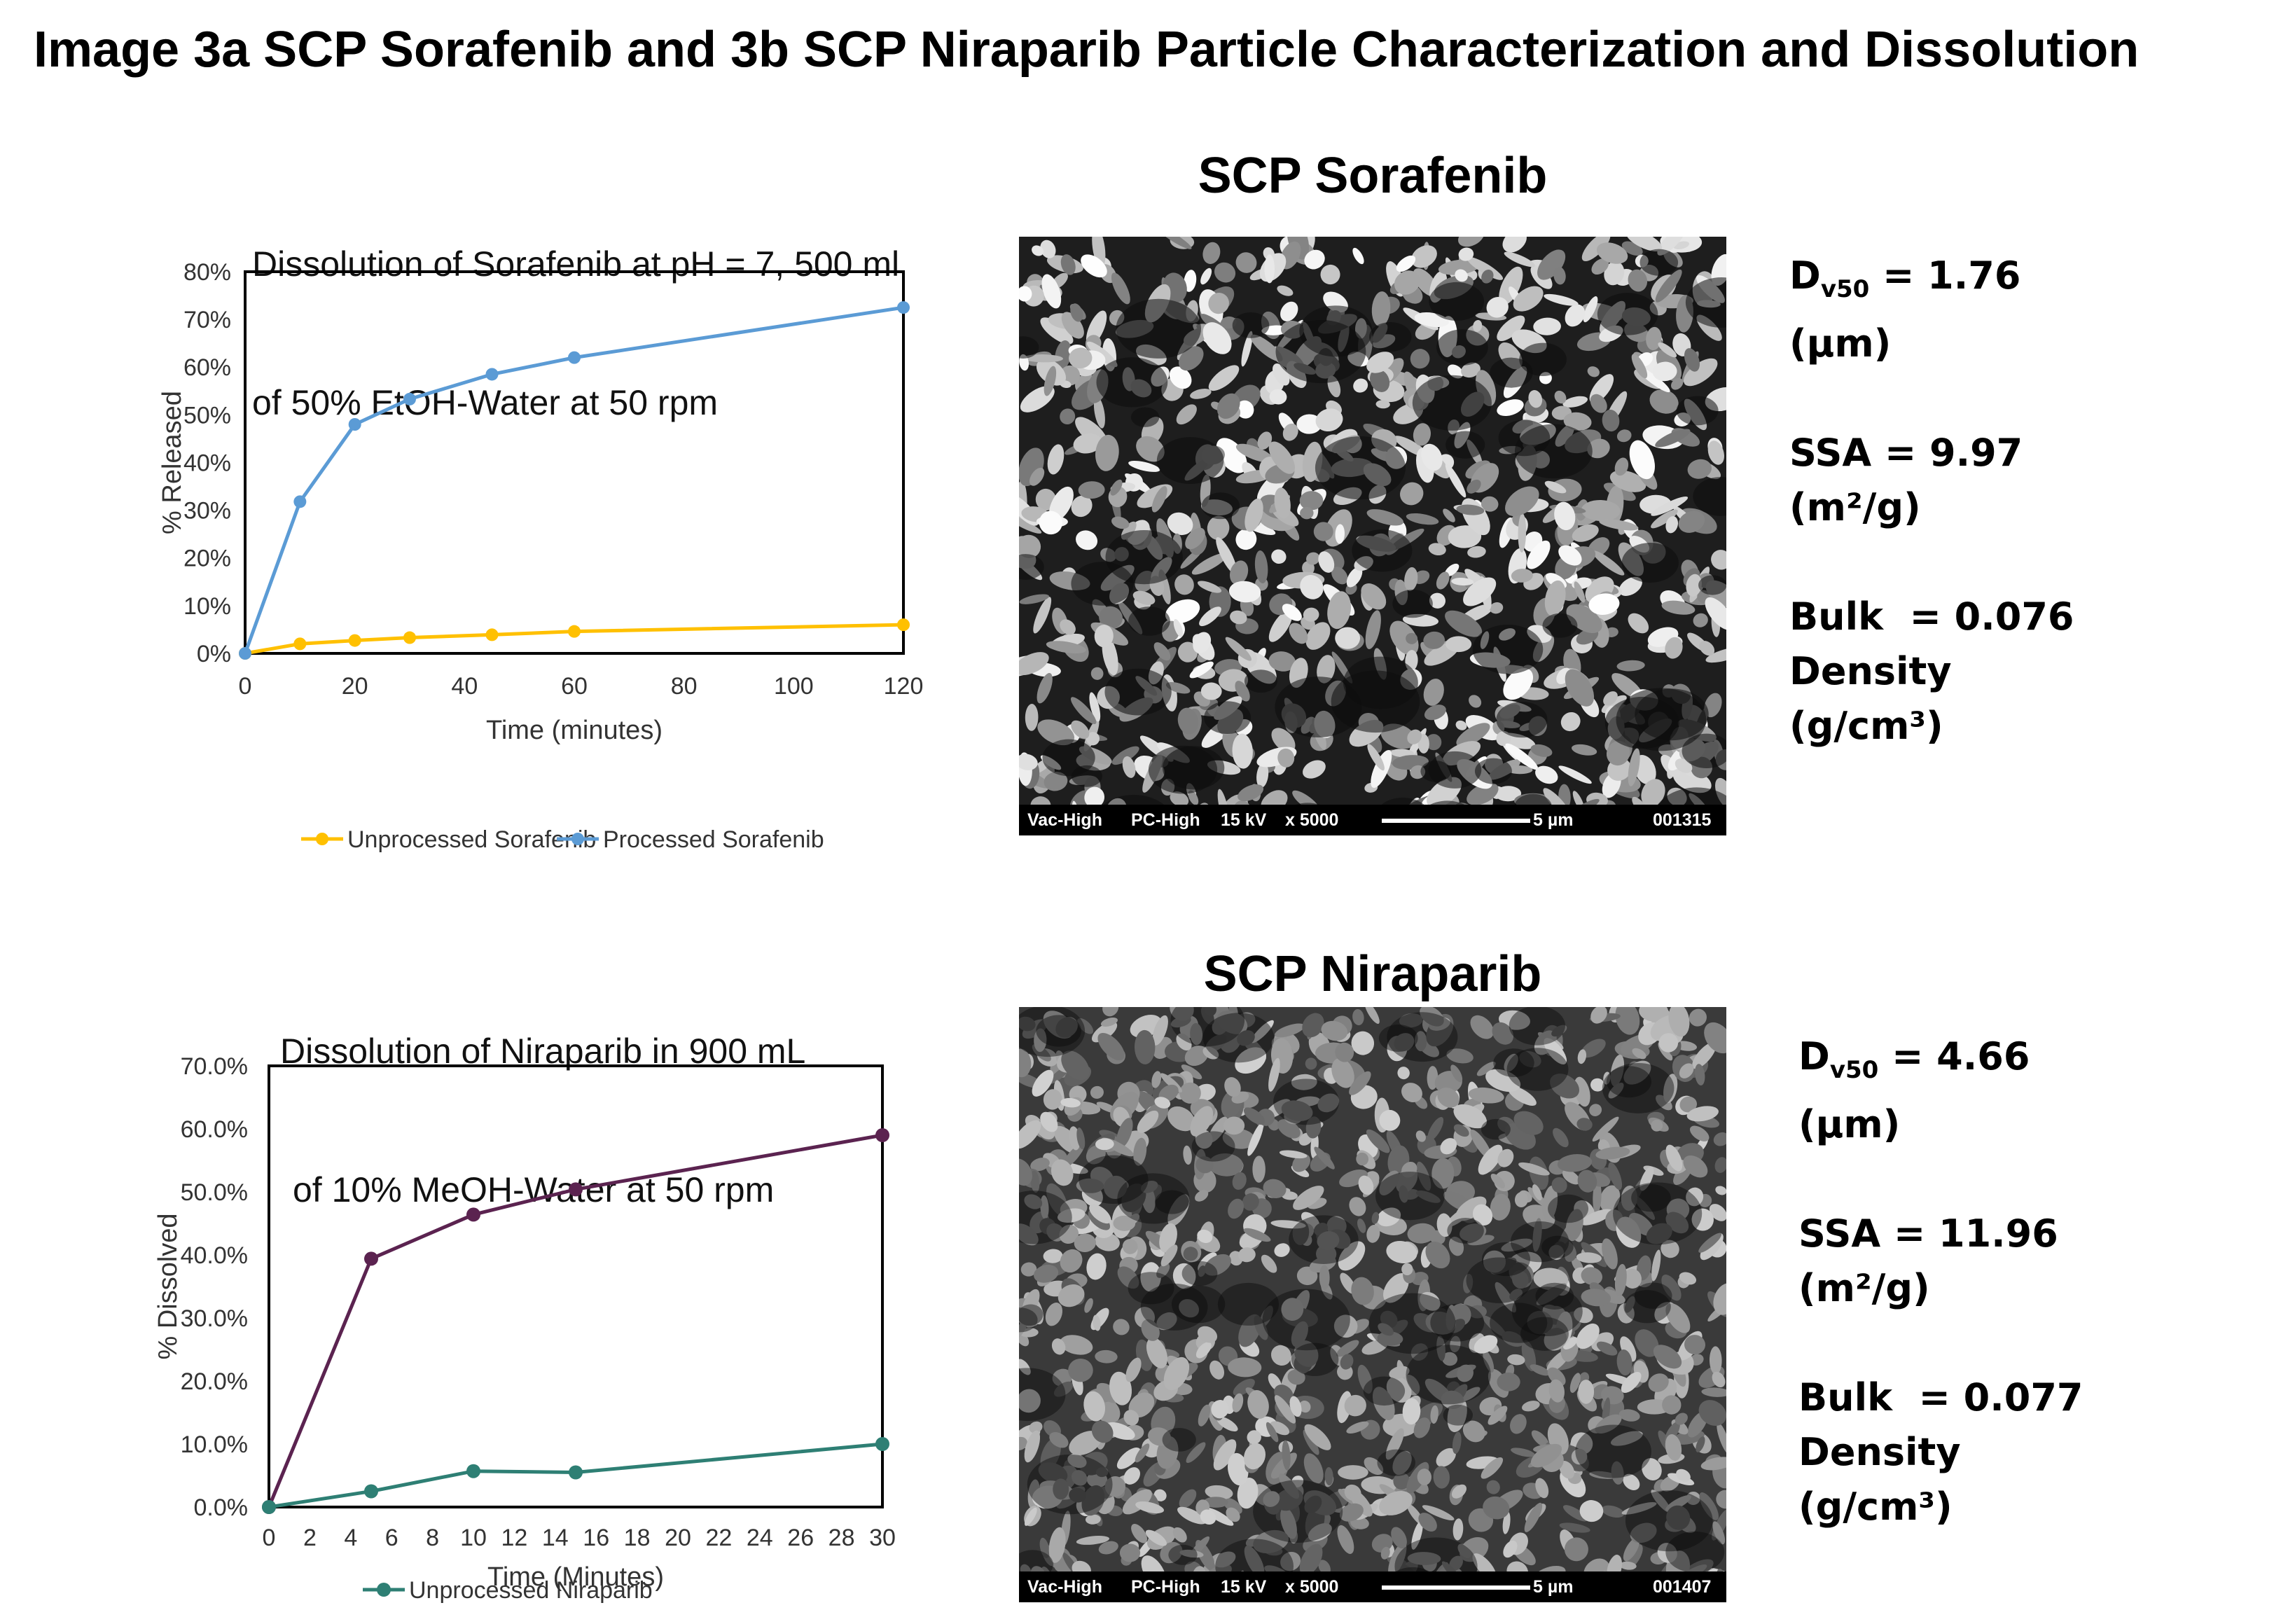  Describe the element at coordinates (1864, 1288) in the screenshot. I see `niraparib-ssa-unit: (m²/g)` at that location.